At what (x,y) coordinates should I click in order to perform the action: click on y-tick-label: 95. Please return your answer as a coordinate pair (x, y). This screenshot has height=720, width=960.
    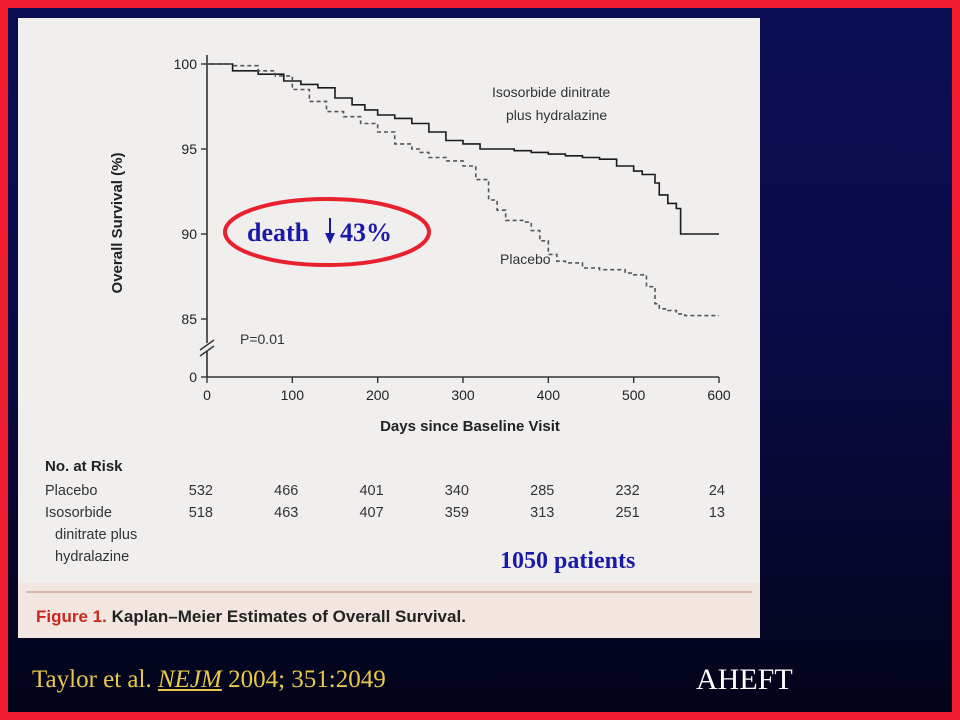
    Looking at the image, I should click on (189, 149).